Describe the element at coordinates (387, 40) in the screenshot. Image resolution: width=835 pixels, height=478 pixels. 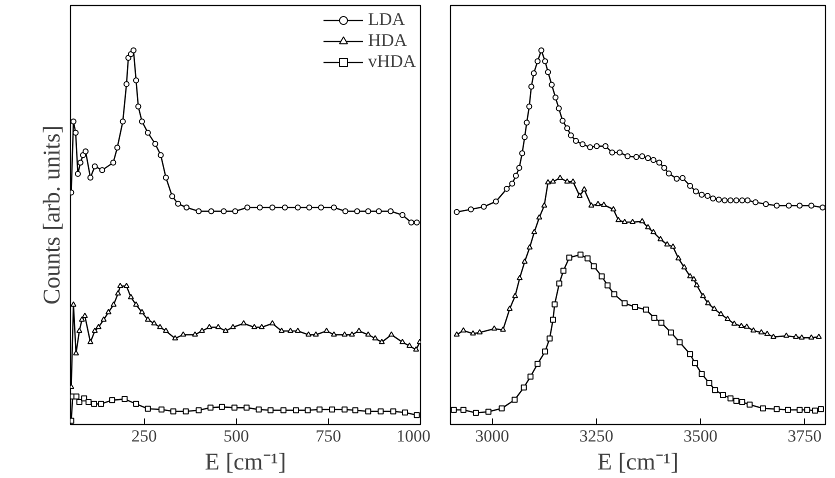
I see `legend-label: HDA` at that location.